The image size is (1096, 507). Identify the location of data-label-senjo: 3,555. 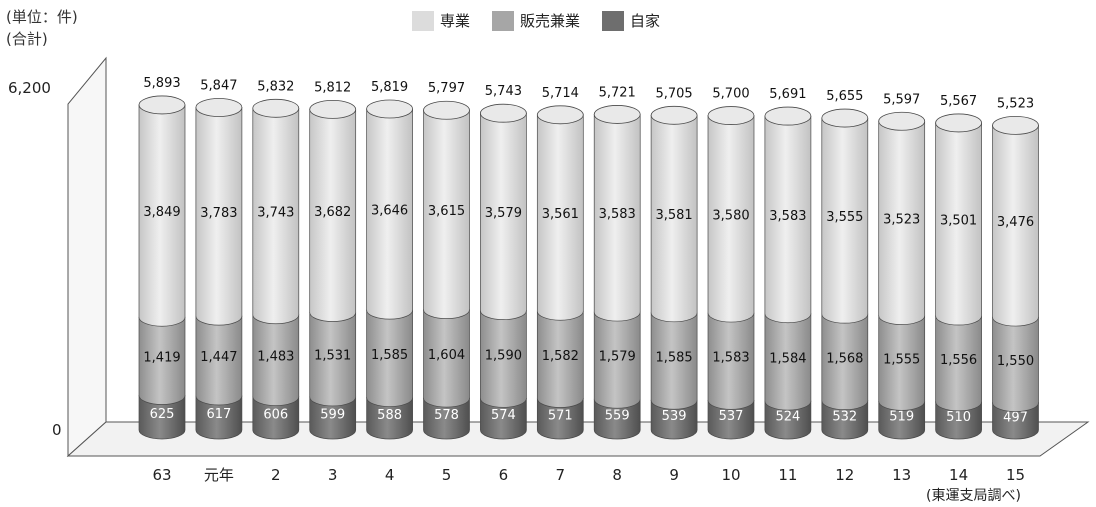
(844, 217).